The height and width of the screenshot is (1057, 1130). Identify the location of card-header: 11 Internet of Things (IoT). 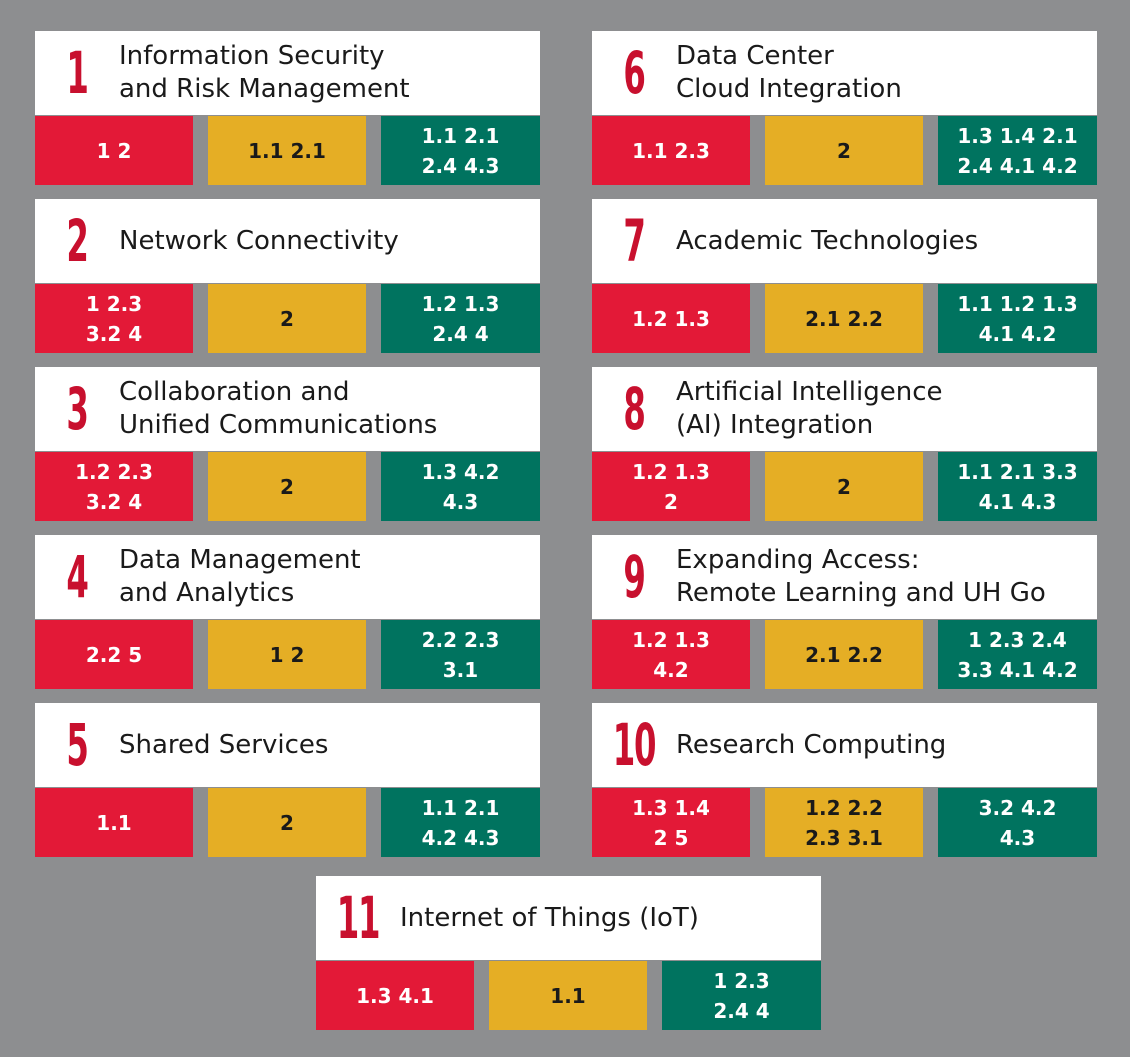
(568, 918).